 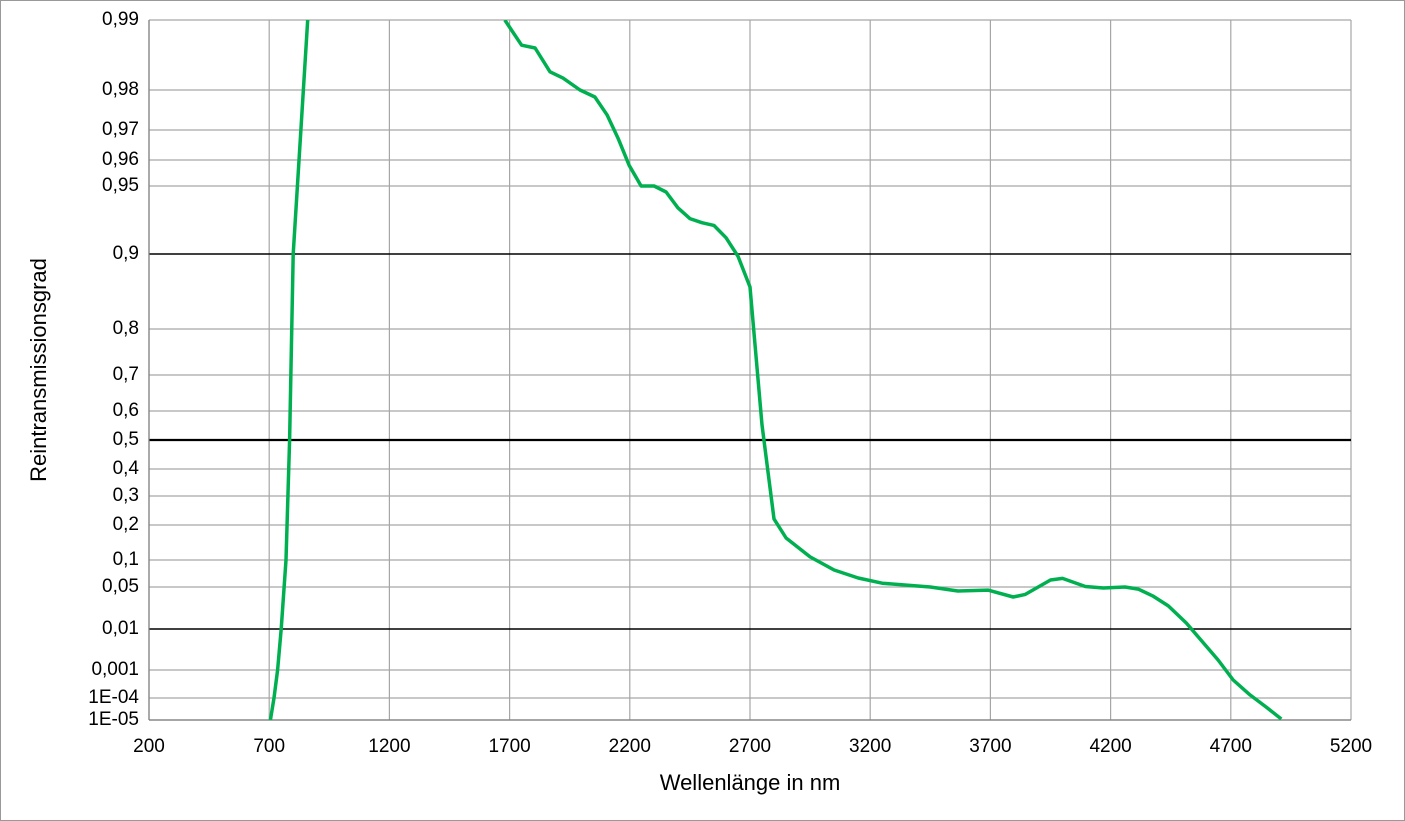 I want to click on y-tick-label: 1E-05, so click(x=113, y=719).